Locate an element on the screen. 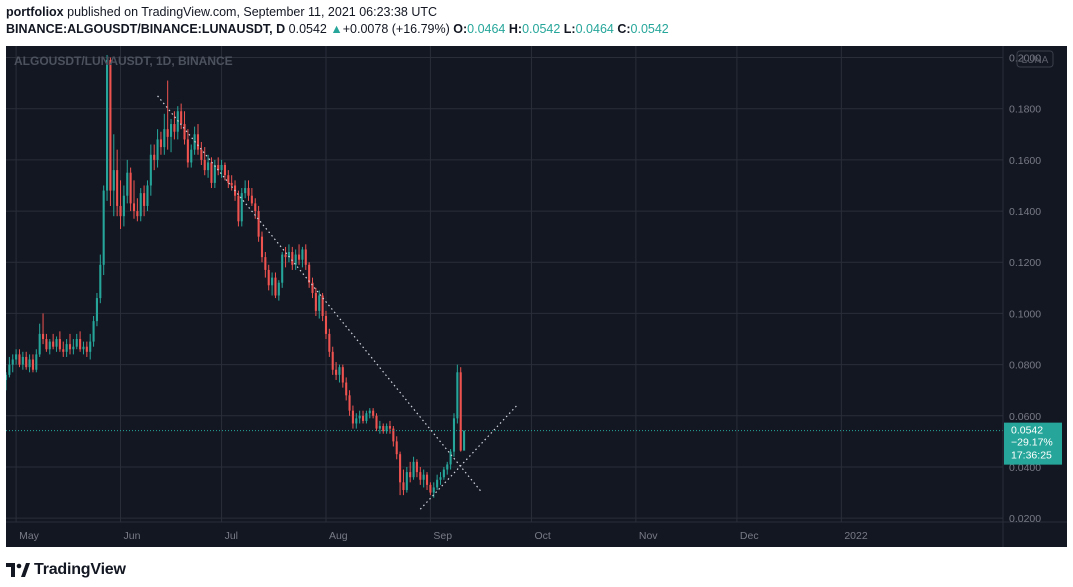 The image size is (1073, 587). price-tick-label: 0.1000 is located at coordinates (1025, 314).